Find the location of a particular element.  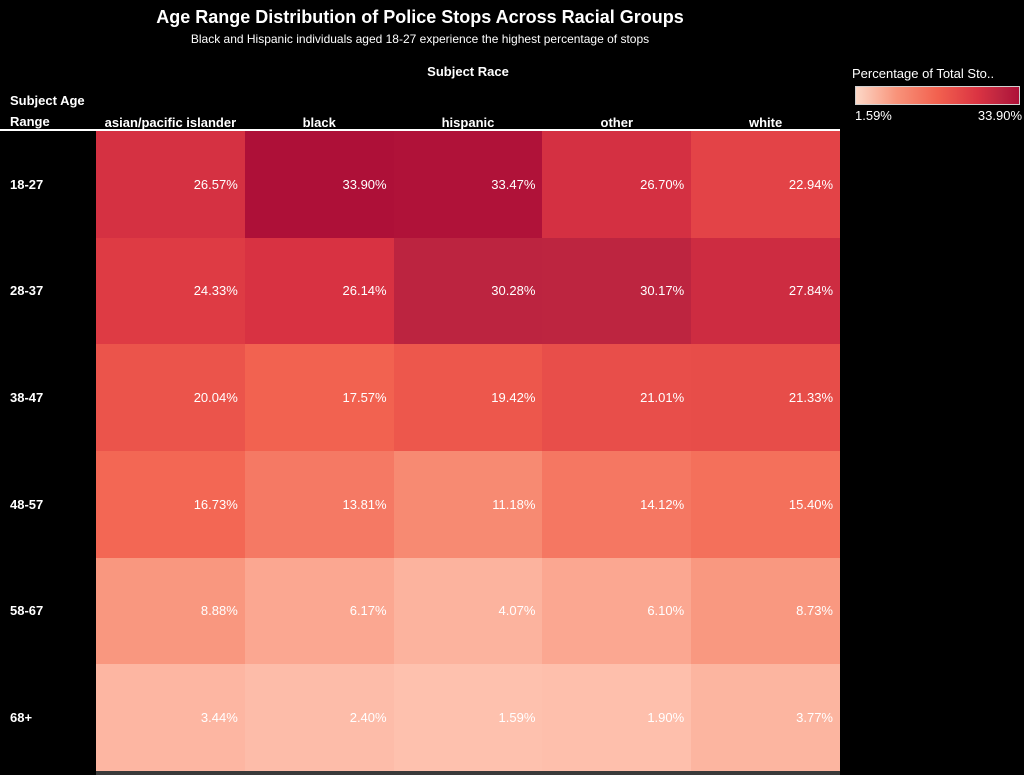

heatmap-cell: 3.77% is located at coordinates (765, 717).